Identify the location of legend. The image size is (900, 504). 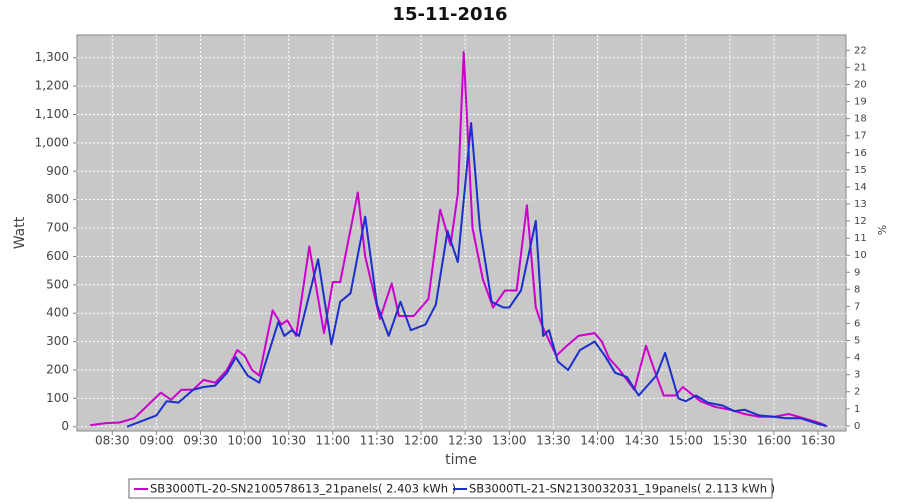
(450, 488).